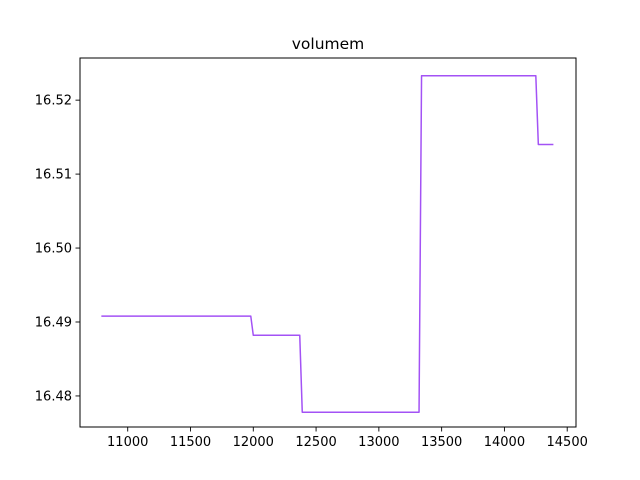  What do you see at coordinates (53, 249) in the screenshot?
I see `y-tick-label: 16.50` at bounding box center [53, 249].